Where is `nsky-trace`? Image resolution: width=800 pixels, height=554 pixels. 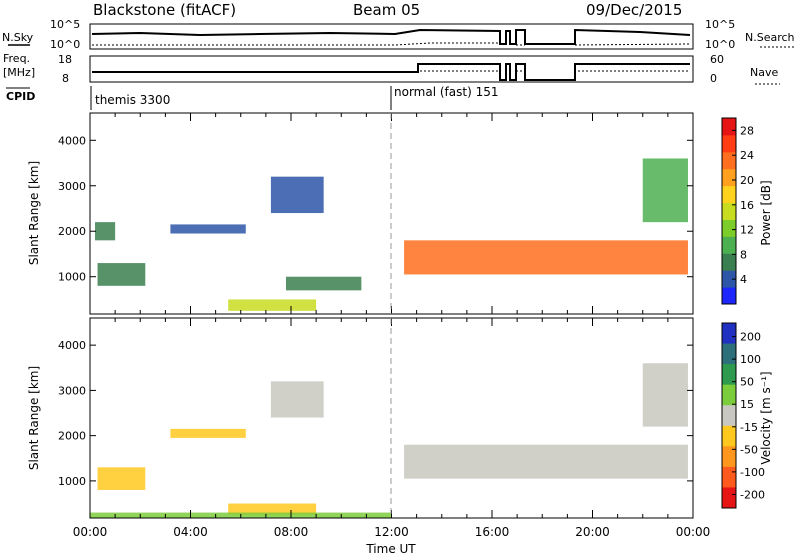
nsky-trace is located at coordinates (391, 36).